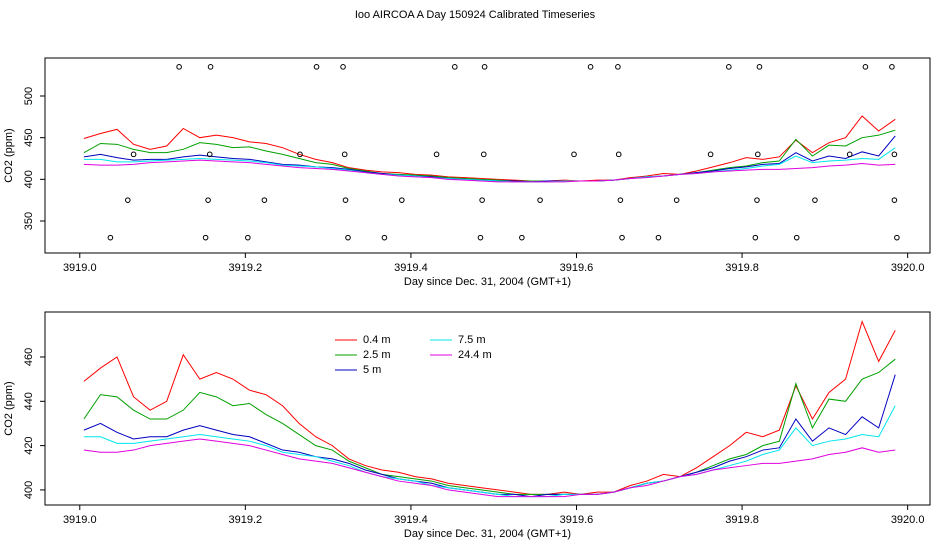 This screenshot has height=555, width=950. I want to click on legend-label: 5 m, so click(372, 370).